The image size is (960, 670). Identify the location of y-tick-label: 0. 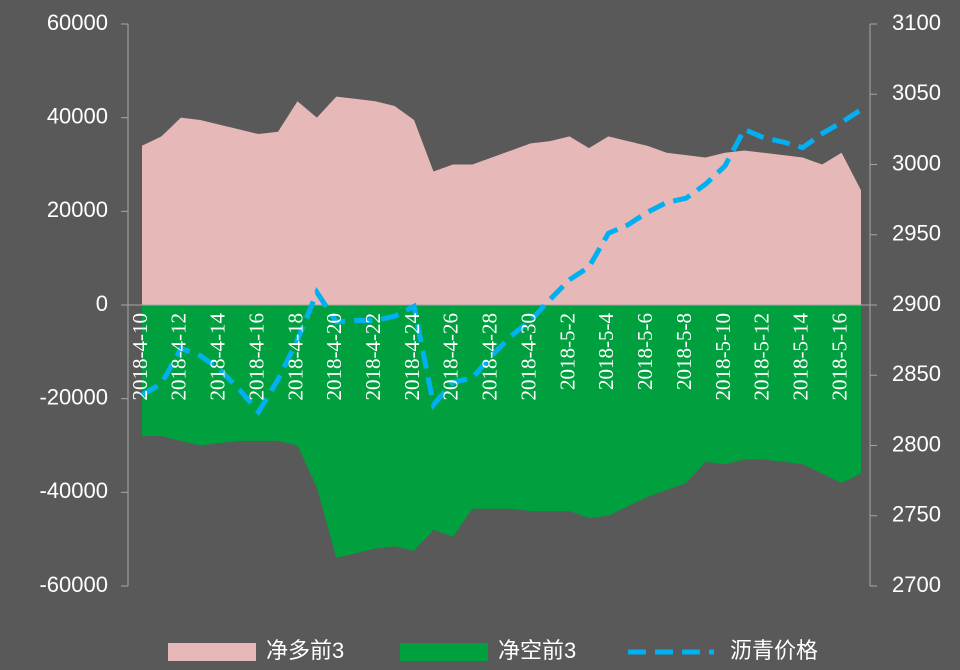
(102, 303).